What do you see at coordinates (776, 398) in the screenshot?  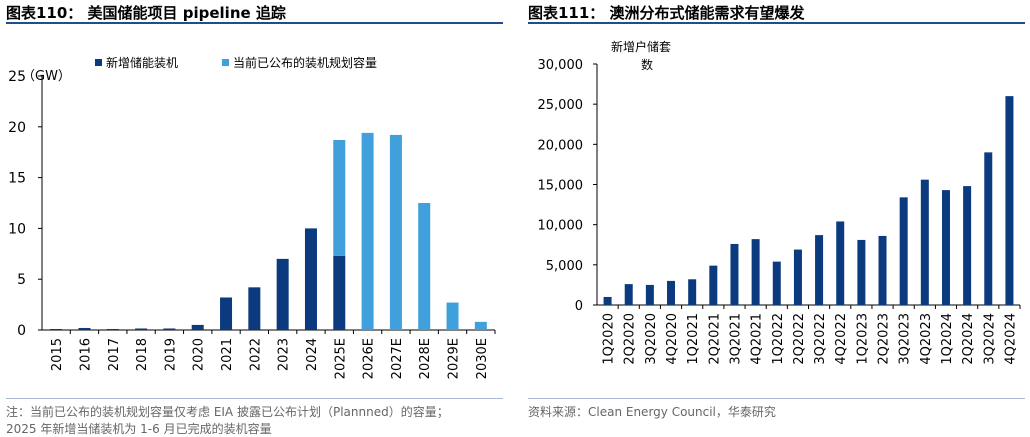 I see `right-bottom-rule` at bounding box center [776, 398].